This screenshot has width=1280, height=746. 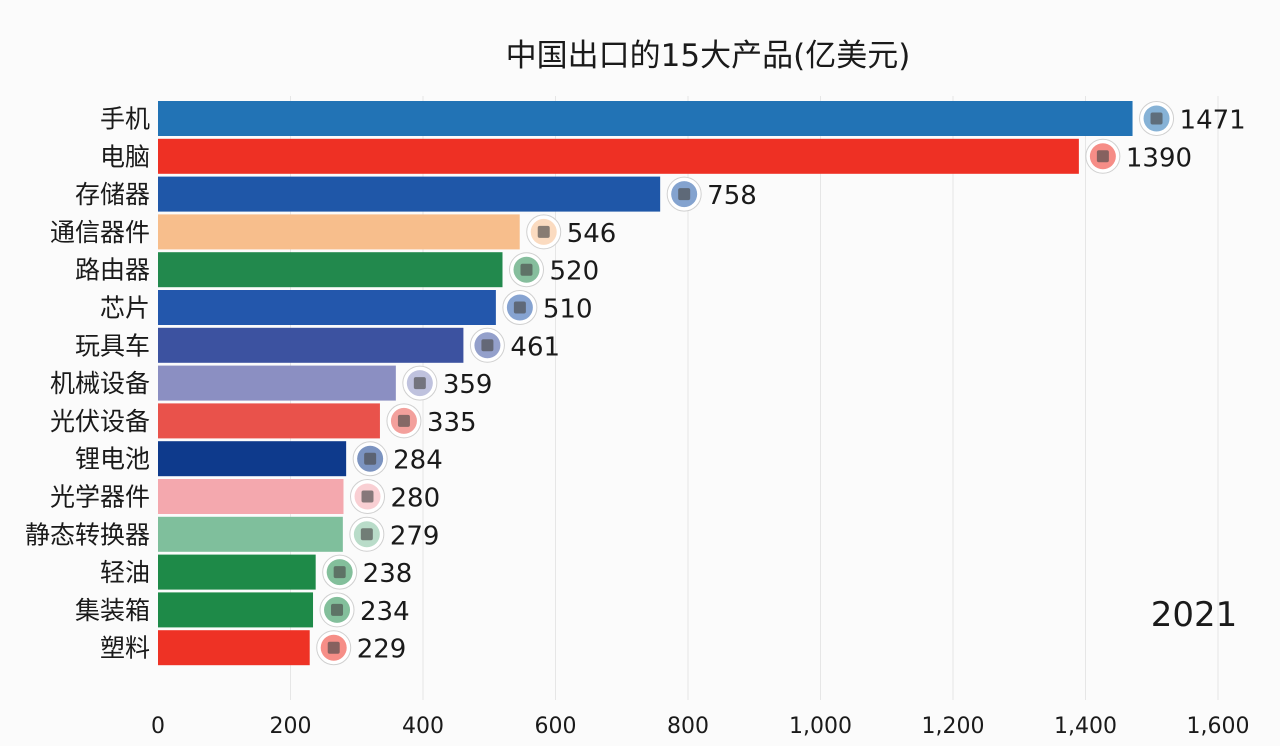 What do you see at coordinates (1218, 726) in the screenshot?
I see `x-tick-label: 1,600` at bounding box center [1218, 726].